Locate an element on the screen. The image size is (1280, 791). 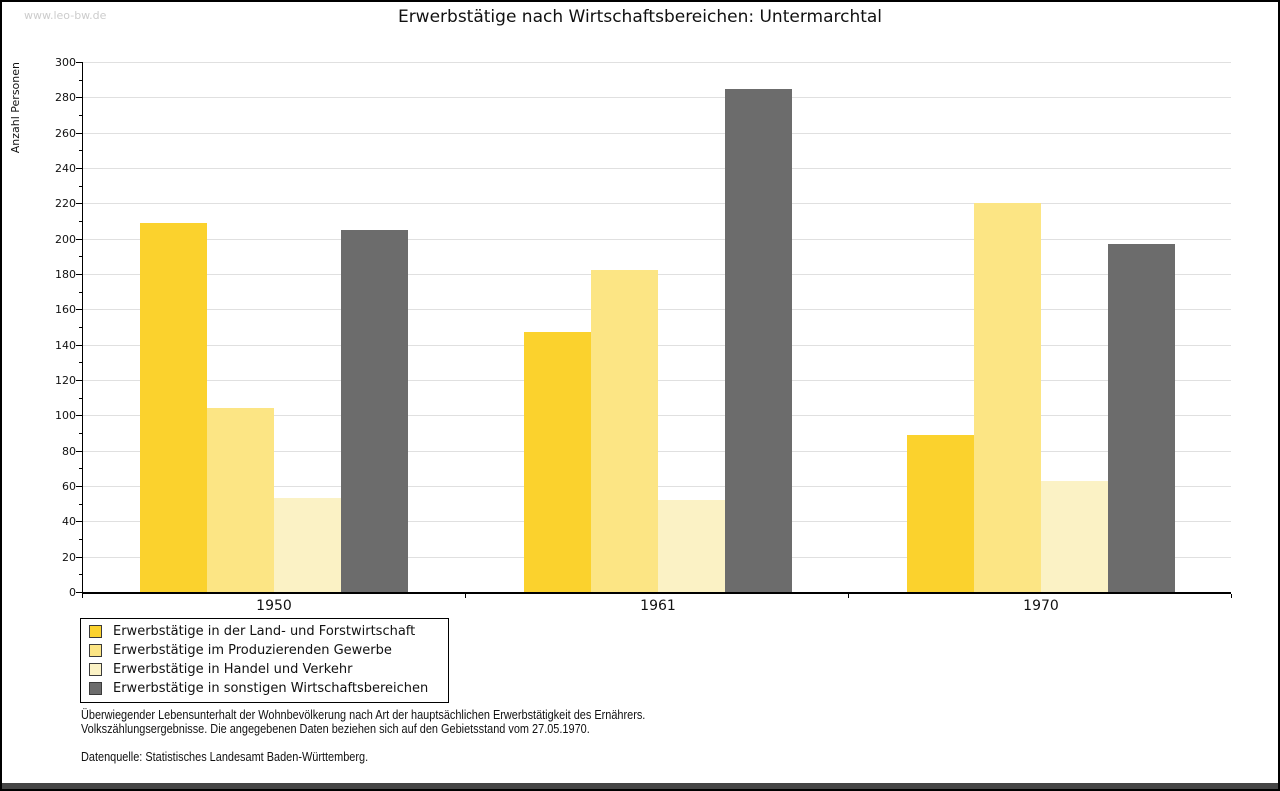
legend-label-1: Erwerbstätige im Produzierenden Gewerbe is located at coordinates (252, 650).